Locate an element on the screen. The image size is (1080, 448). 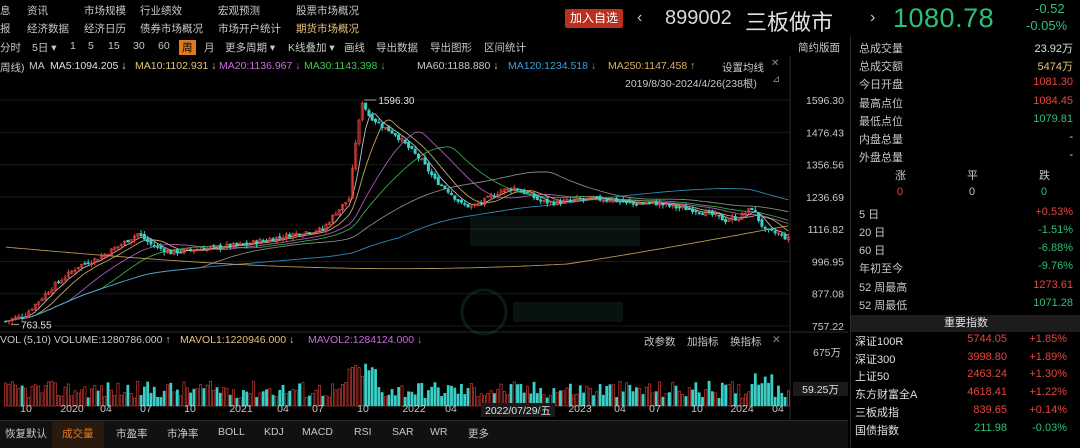
nav-item-news: 资讯 is located at coordinates (37, 11).